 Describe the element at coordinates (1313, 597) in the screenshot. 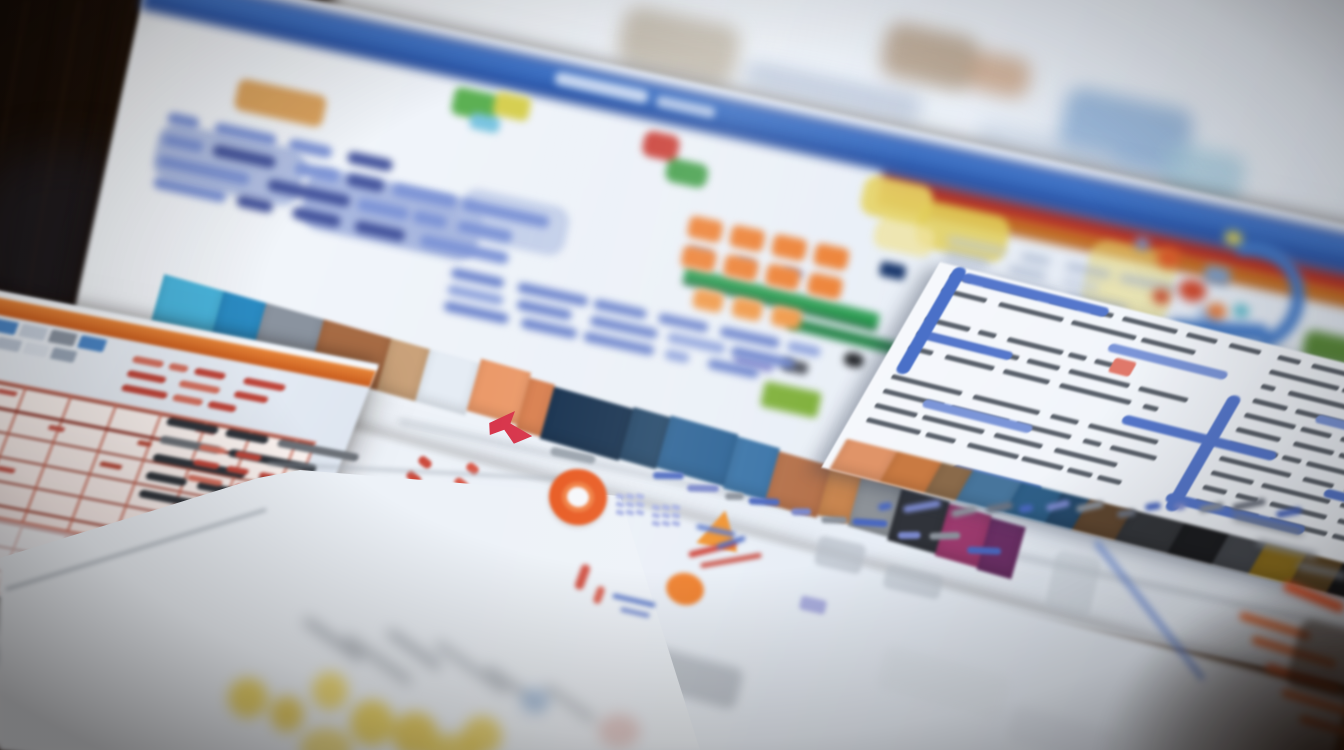

I see `orange-heading` at that location.